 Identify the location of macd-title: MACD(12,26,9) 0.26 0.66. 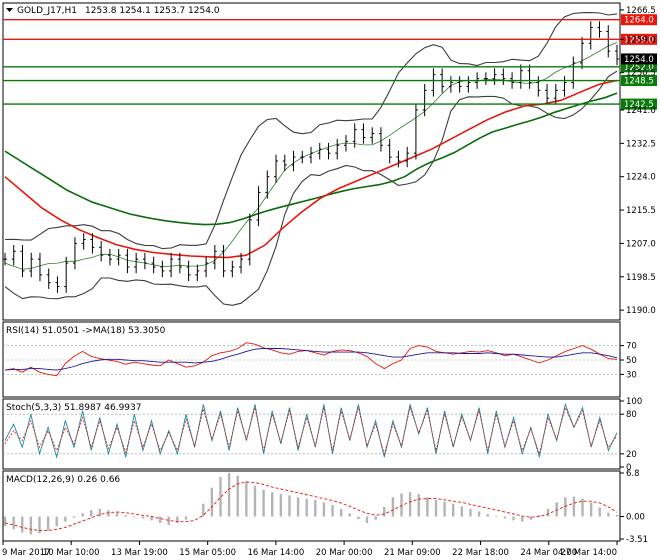
(63, 480).